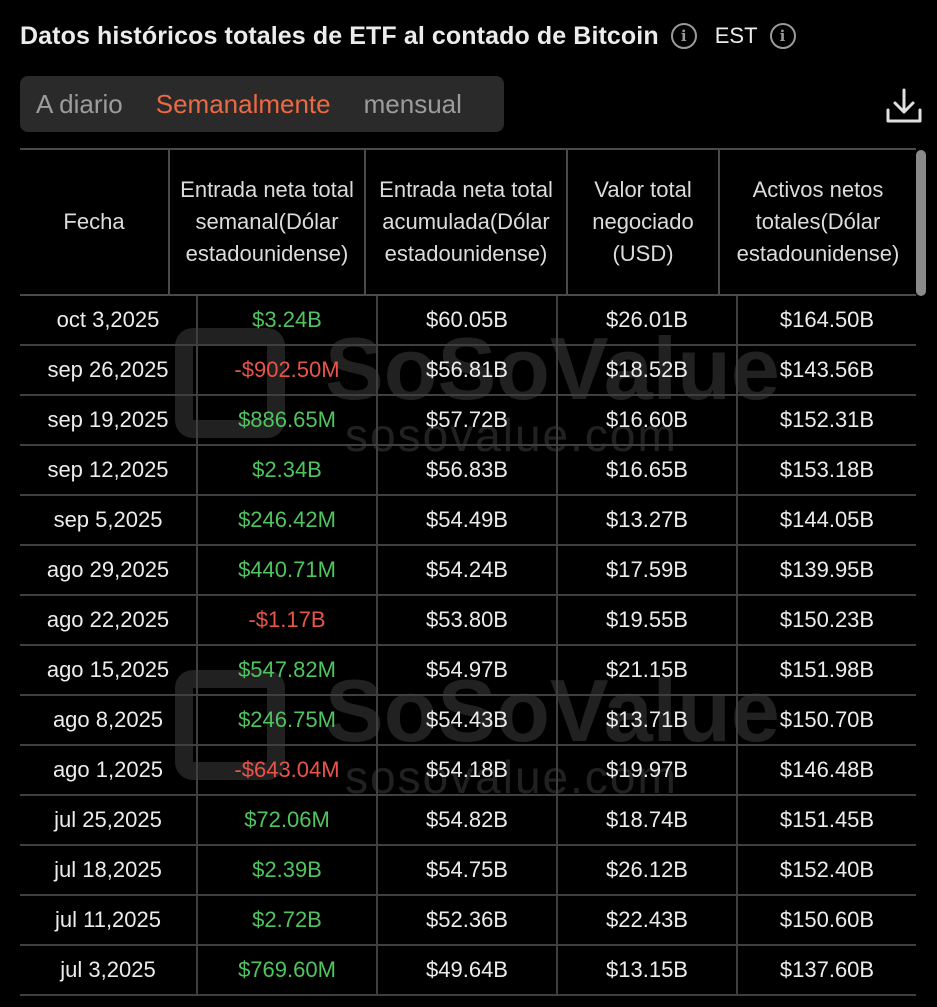  I want to click on table-row: jul 18,2025 $2.39B $54.75B $26.12B $152.40B, so click(468, 871).